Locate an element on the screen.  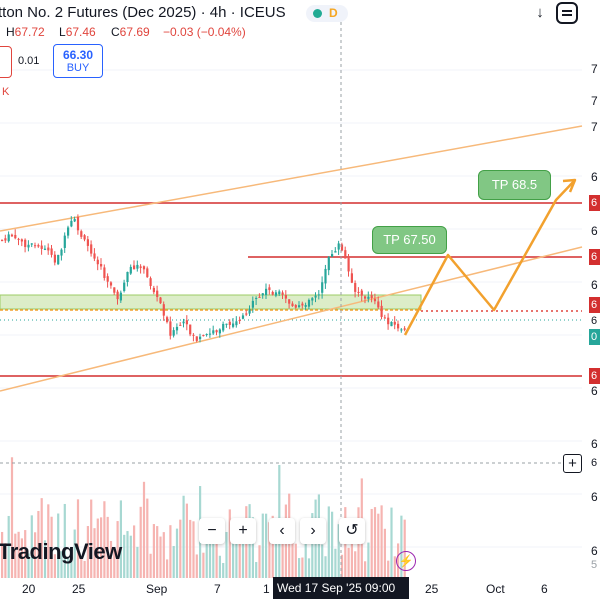
zoom-in-button: + is located at coordinates (243, 531).